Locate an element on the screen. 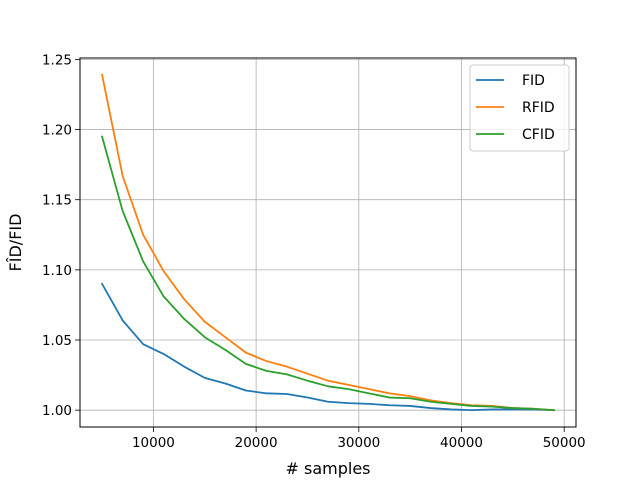 This screenshot has width=640, height=484. x-tick-label: 10000 is located at coordinates (153, 443).